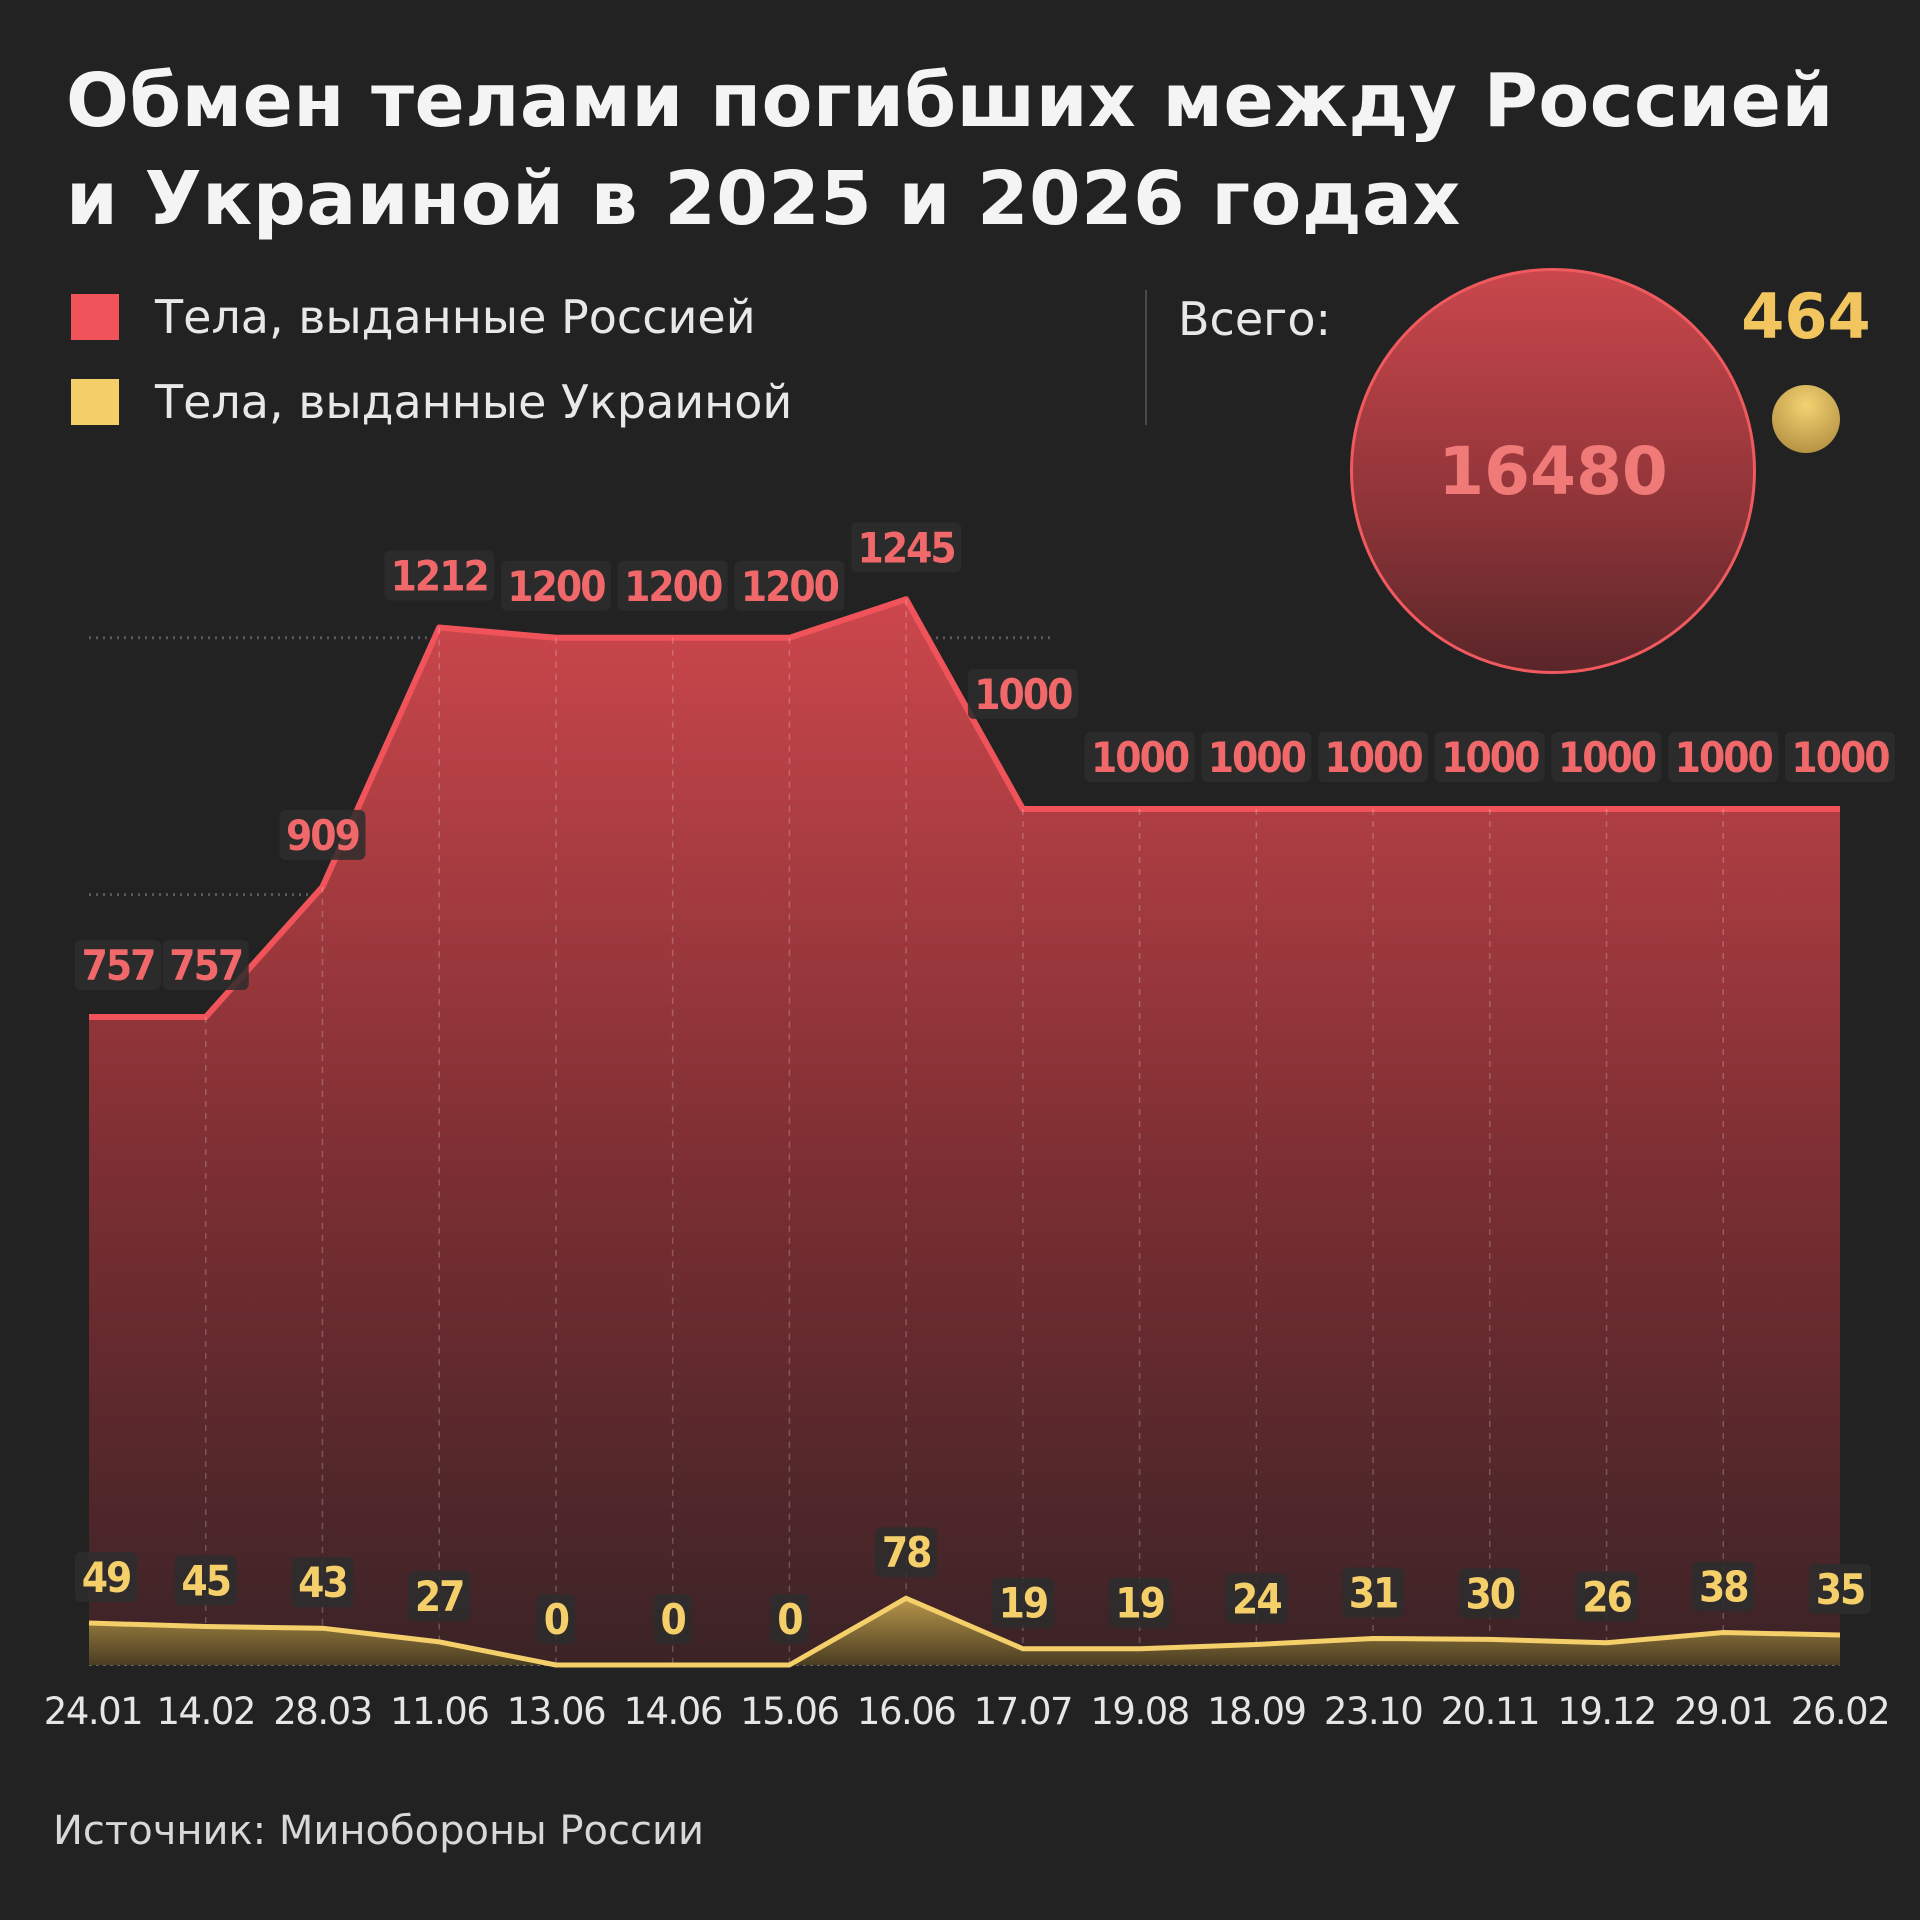 The height and width of the screenshot is (1920, 1920). Describe the element at coordinates (1840, 1711) in the screenshot. I see `x-tick-label: 26.02` at that location.